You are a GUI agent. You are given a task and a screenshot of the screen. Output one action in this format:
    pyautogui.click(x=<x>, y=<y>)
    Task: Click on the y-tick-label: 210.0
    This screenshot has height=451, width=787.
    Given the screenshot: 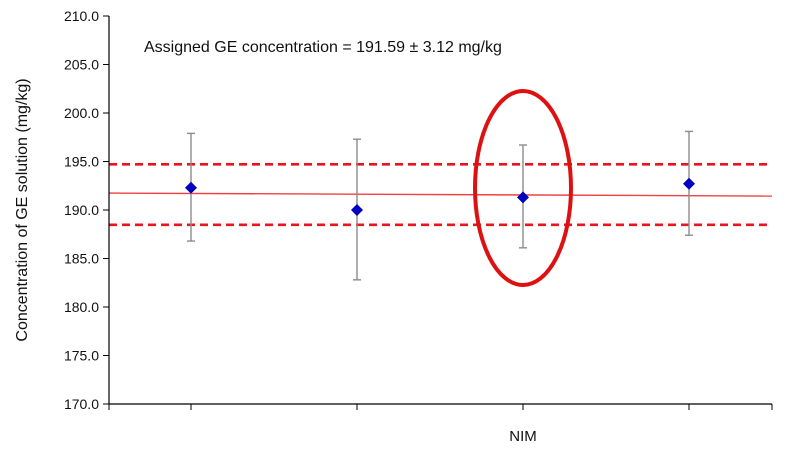 What is the action you would take?
    pyautogui.click(x=81, y=16)
    